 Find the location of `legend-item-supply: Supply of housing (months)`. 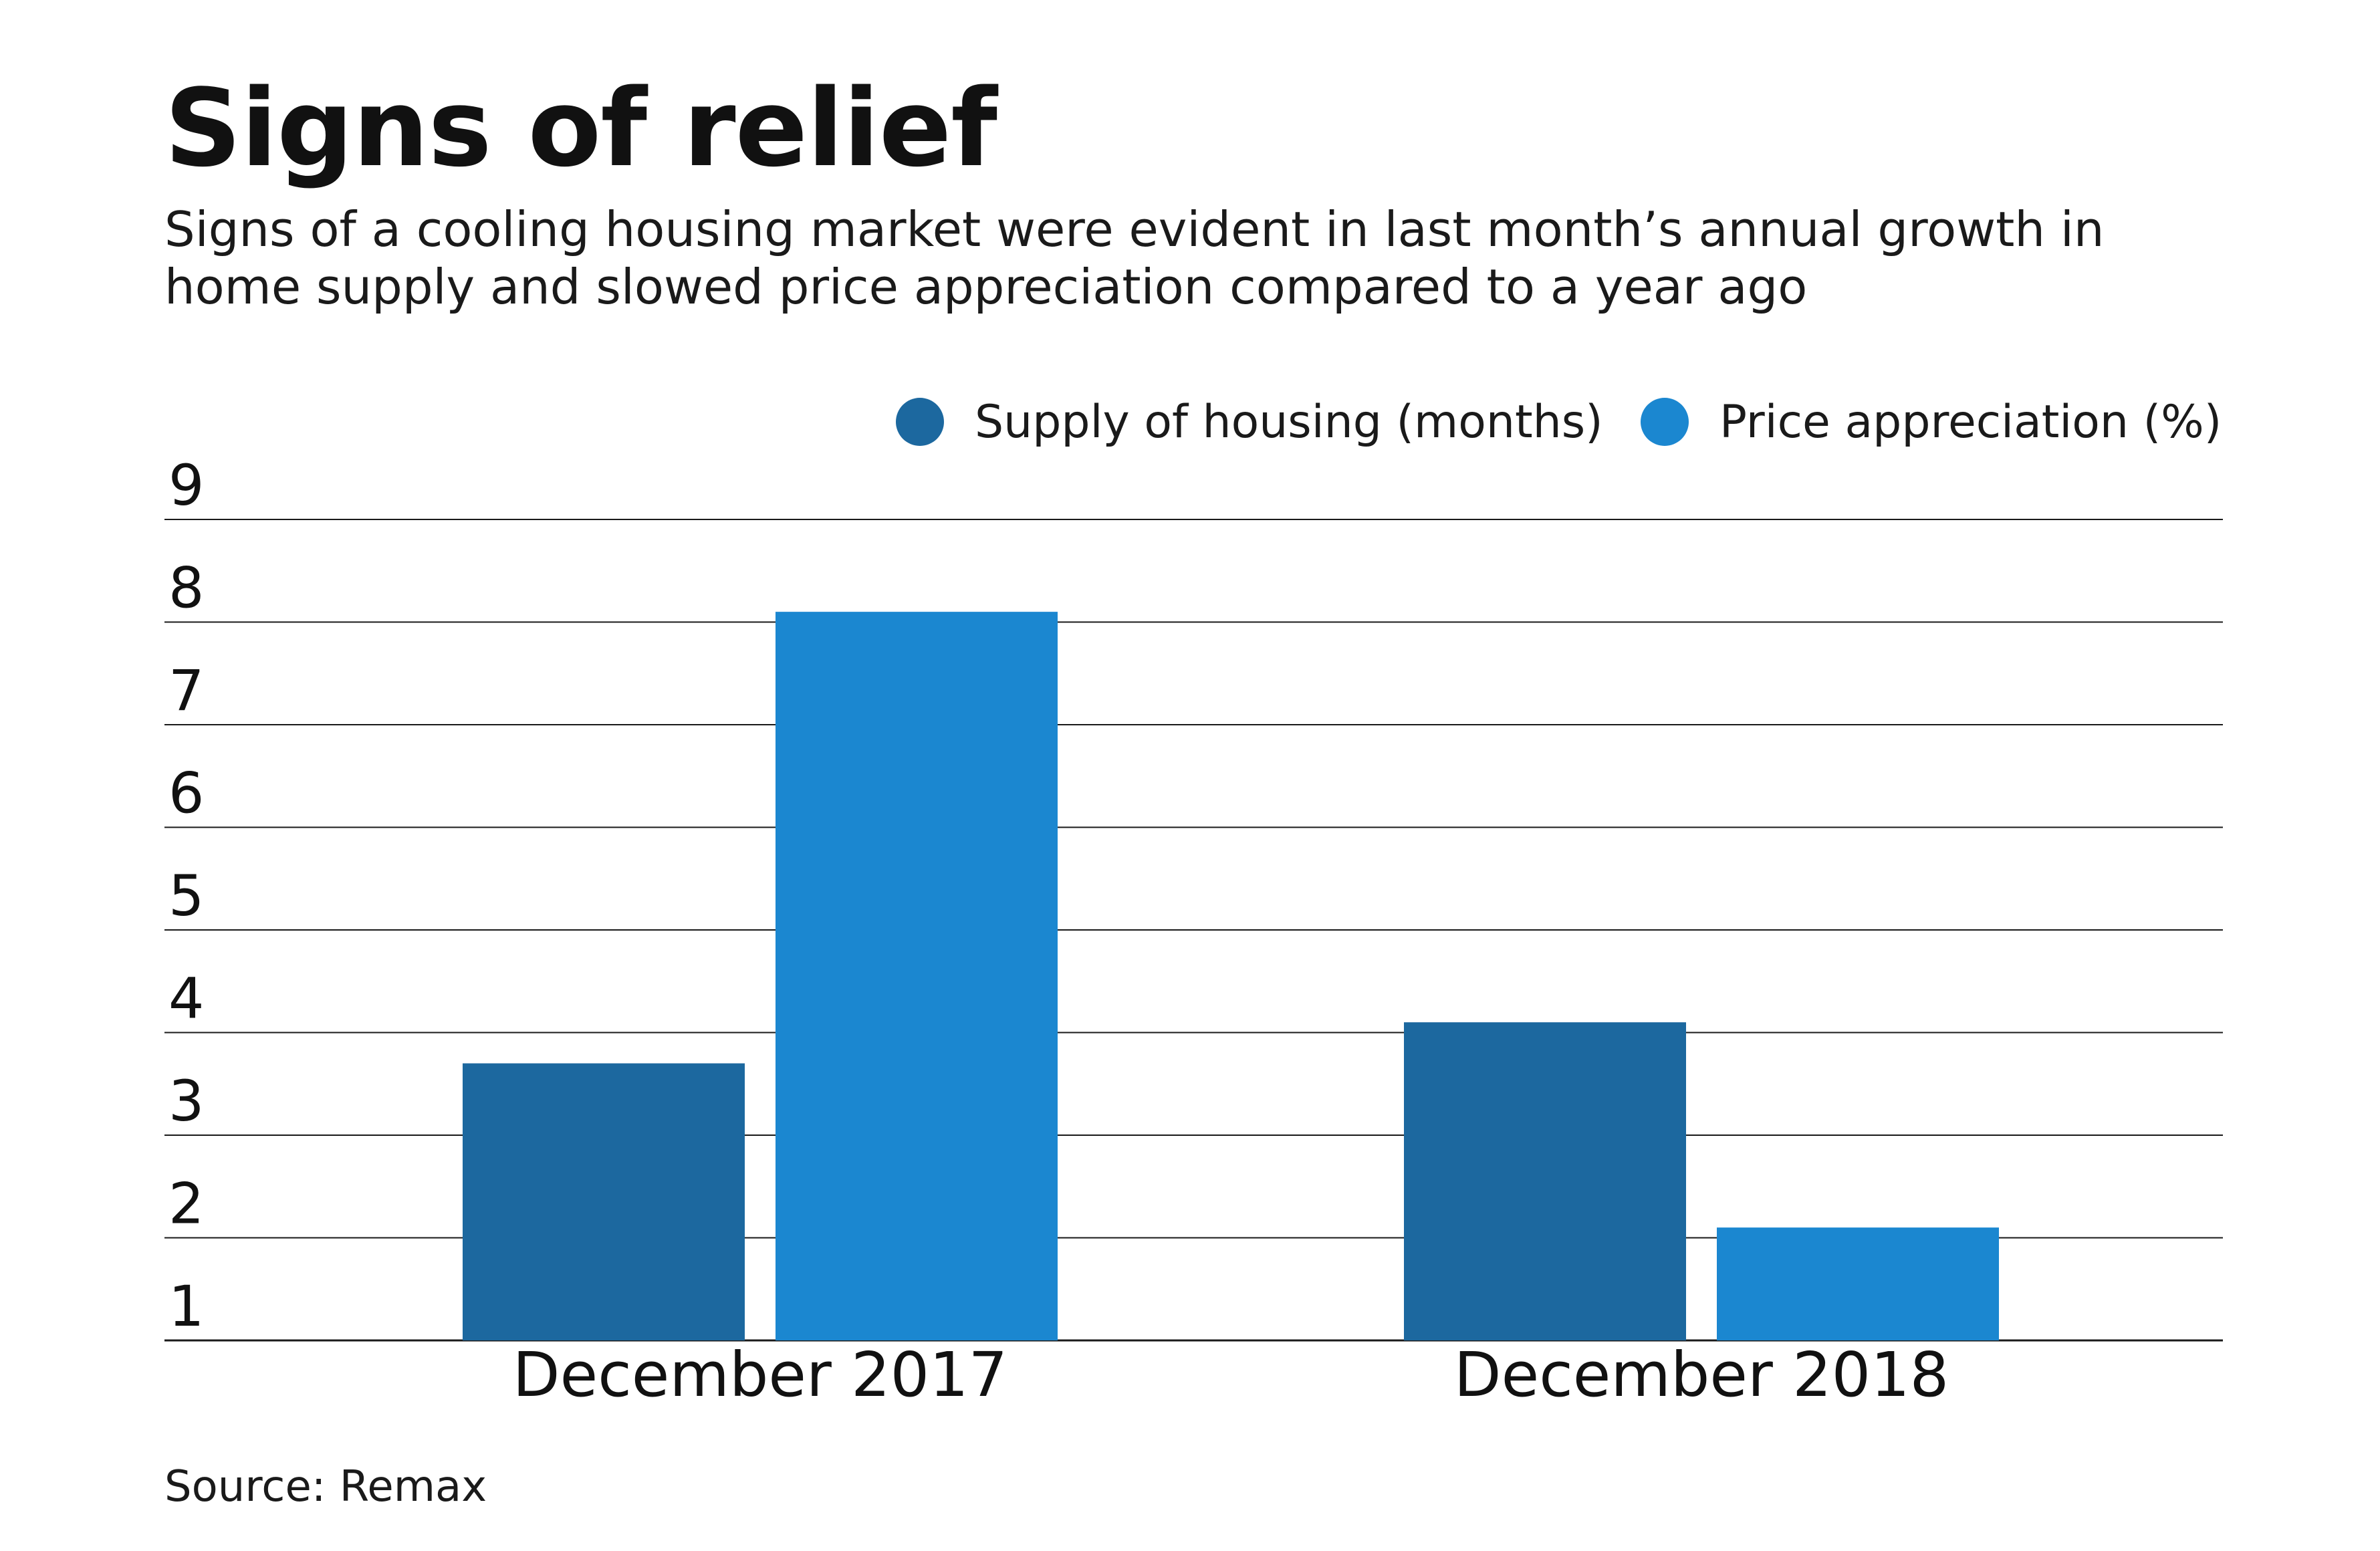

legend-item-supply: Supply of housing (months) is located at coordinates (1249, 422).